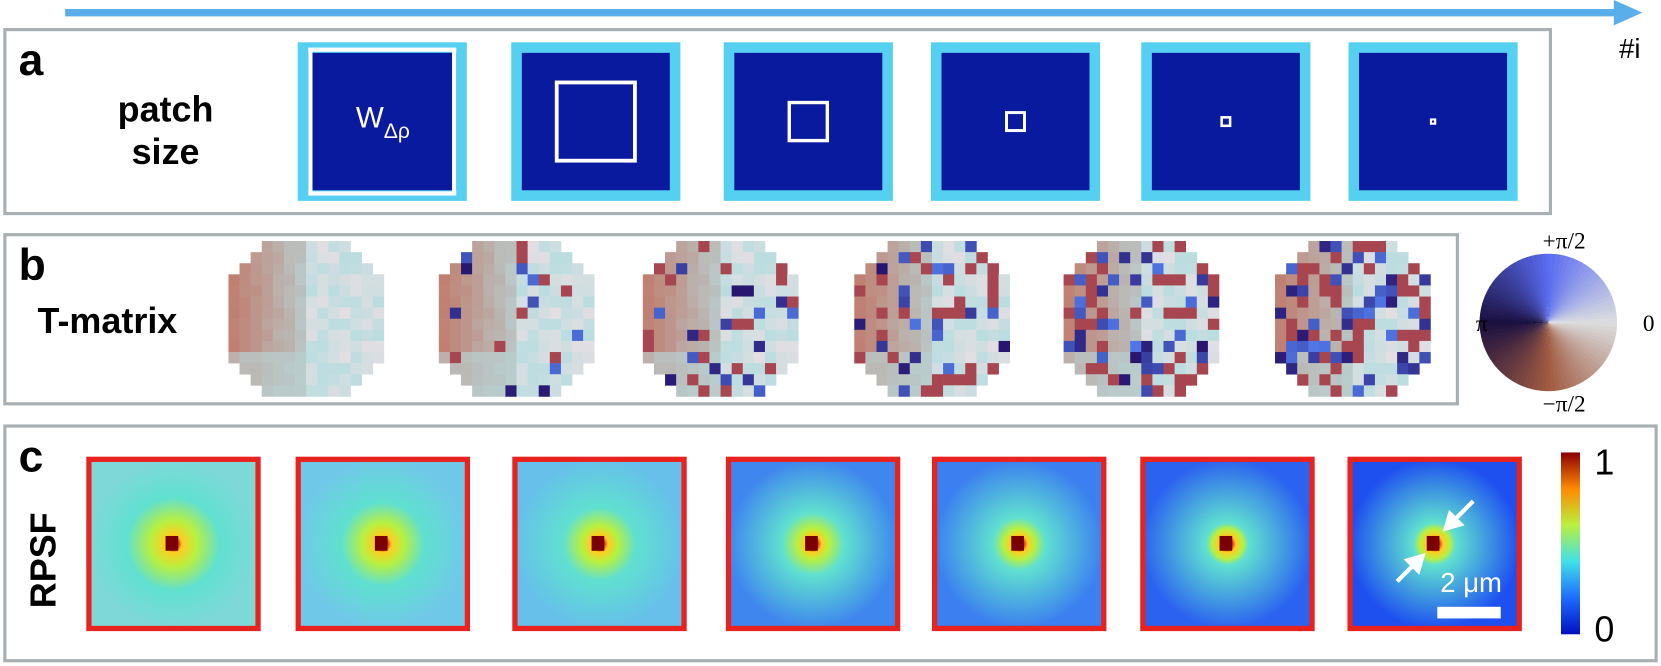 The height and width of the screenshot is (666, 1661). I want to click on colorbar-label: 1, so click(1604, 462).